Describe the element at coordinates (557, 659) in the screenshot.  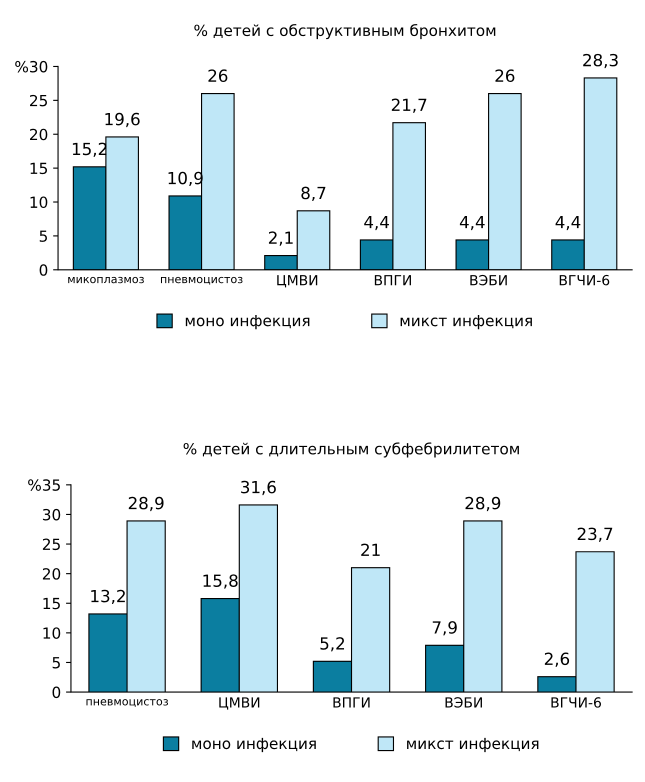
I see `data-label: 2,6` at that location.